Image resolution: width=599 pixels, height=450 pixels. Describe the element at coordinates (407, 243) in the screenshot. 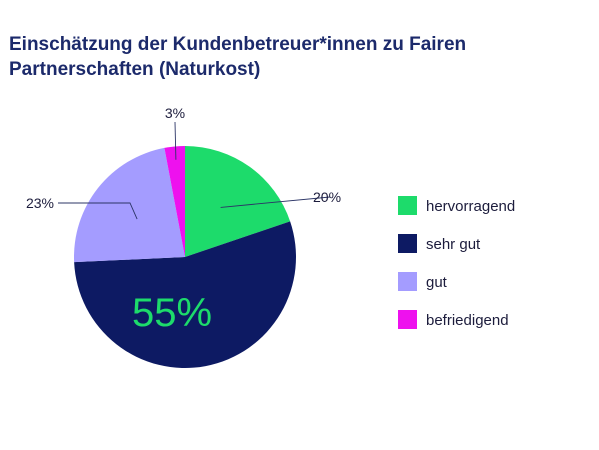

I see `legend-swatch-sehr-gut` at that location.